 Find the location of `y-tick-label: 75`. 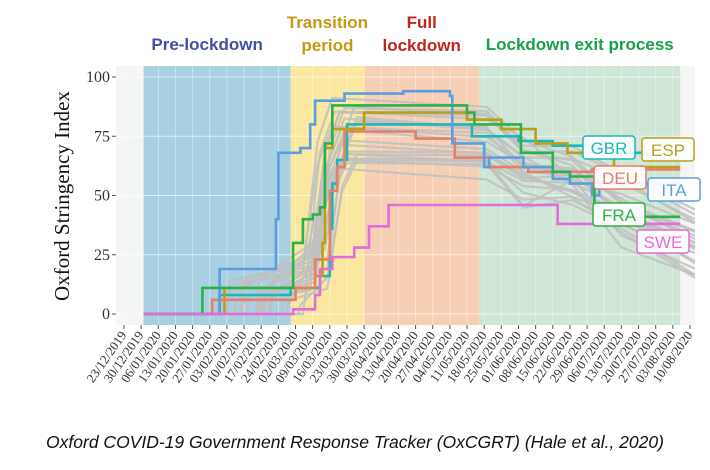

y-tick-label: 75 is located at coordinates (102, 136).